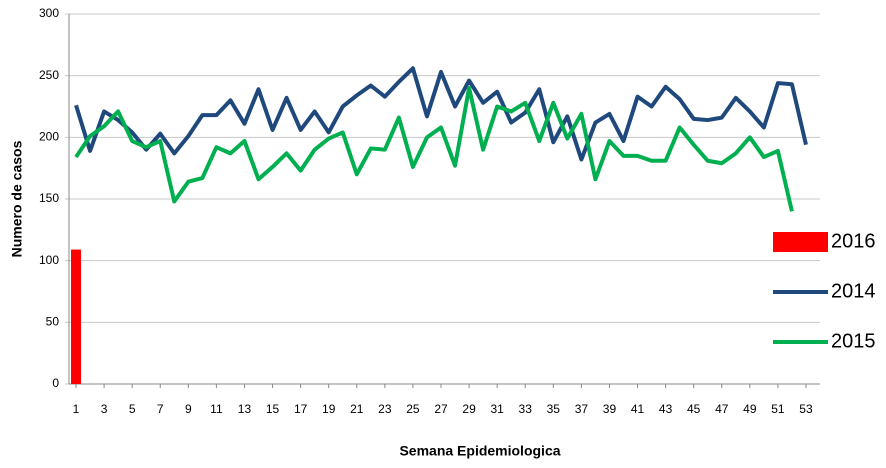 This screenshot has width=886, height=468. What do you see at coordinates (329, 409) in the screenshot?
I see `x-tick-label: 19` at bounding box center [329, 409].